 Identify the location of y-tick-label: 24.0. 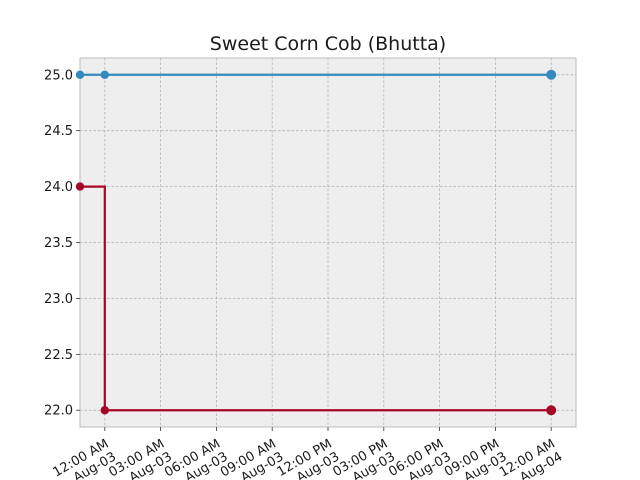
(58, 187).